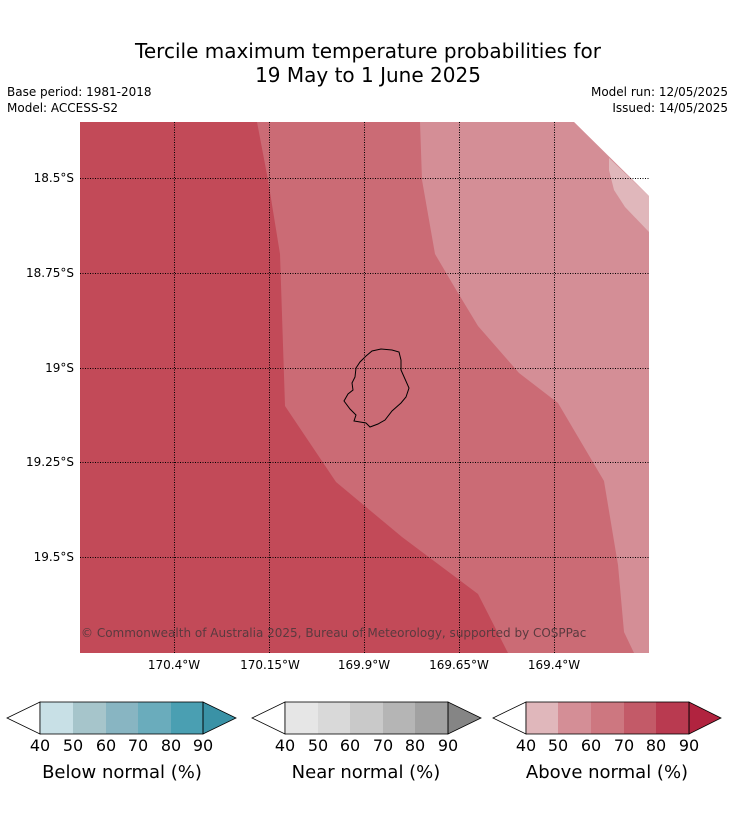  I want to click on colorbar-above-min-arrow, so click(509, 718).